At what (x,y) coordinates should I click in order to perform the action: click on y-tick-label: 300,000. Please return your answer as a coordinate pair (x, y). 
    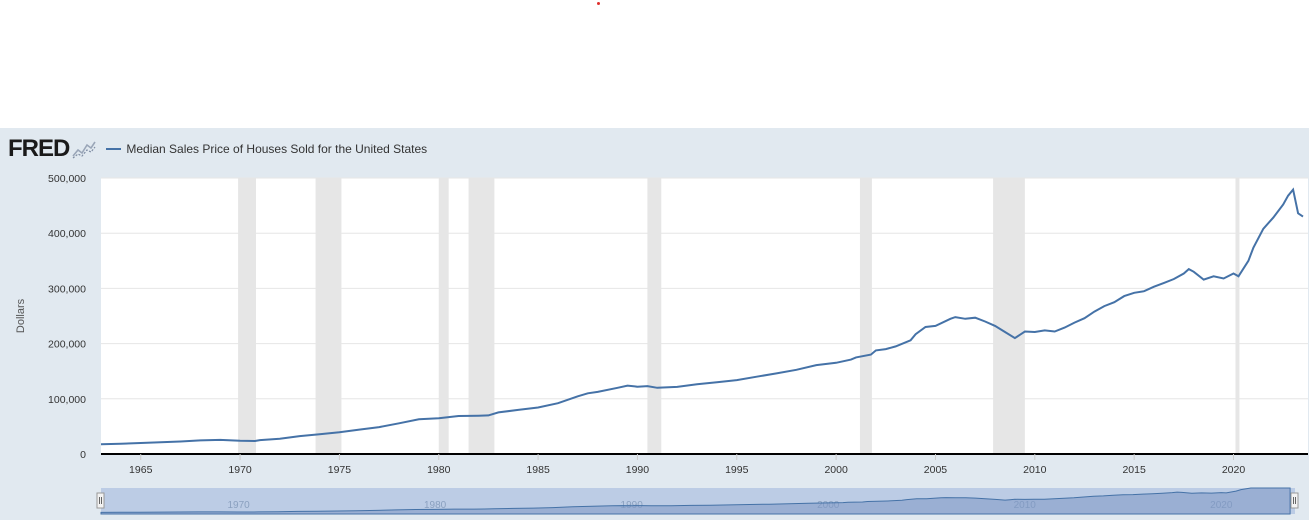
    Looking at the image, I should click on (67, 289).